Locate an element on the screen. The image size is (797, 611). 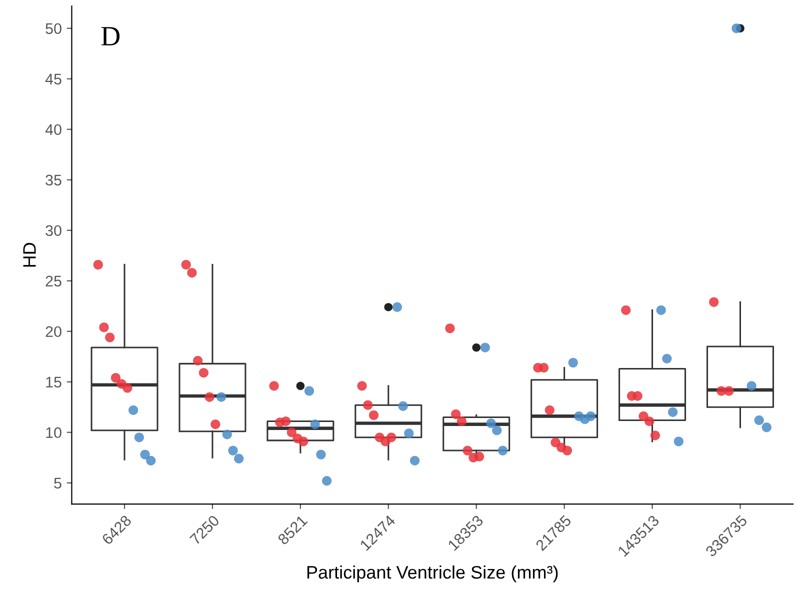
y-axis-title: HD is located at coordinates (29, 254).